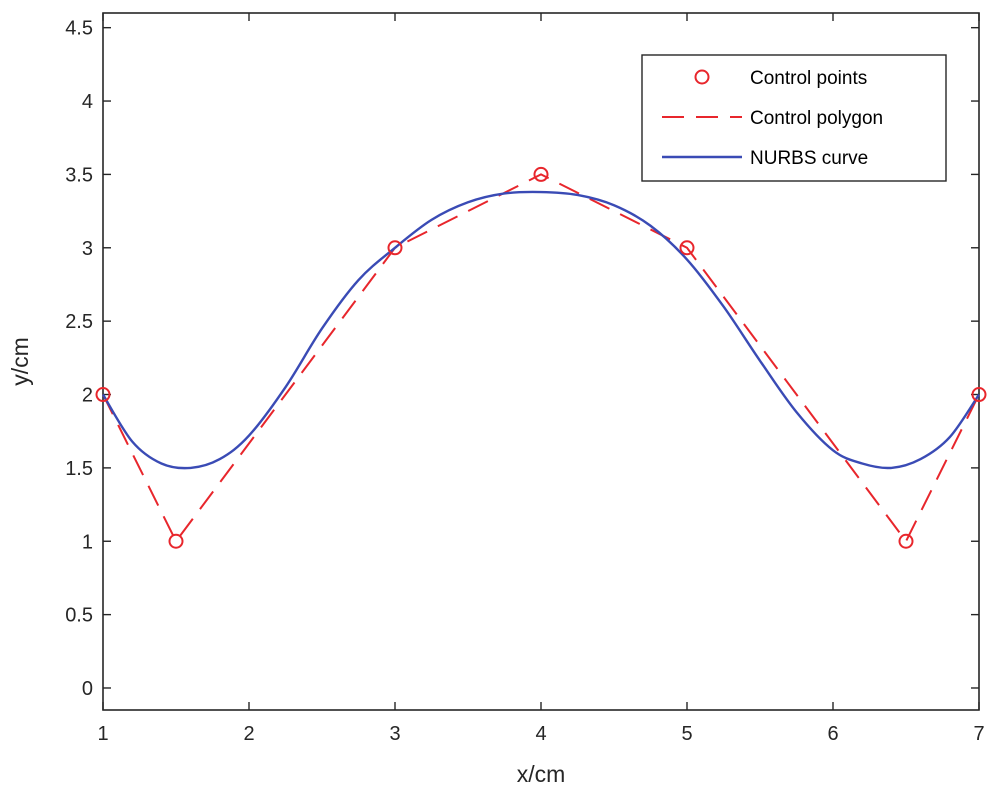 Image resolution: width=992 pixels, height=790 pixels. I want to click on legend-label: Control polygon, so click(816, 118).